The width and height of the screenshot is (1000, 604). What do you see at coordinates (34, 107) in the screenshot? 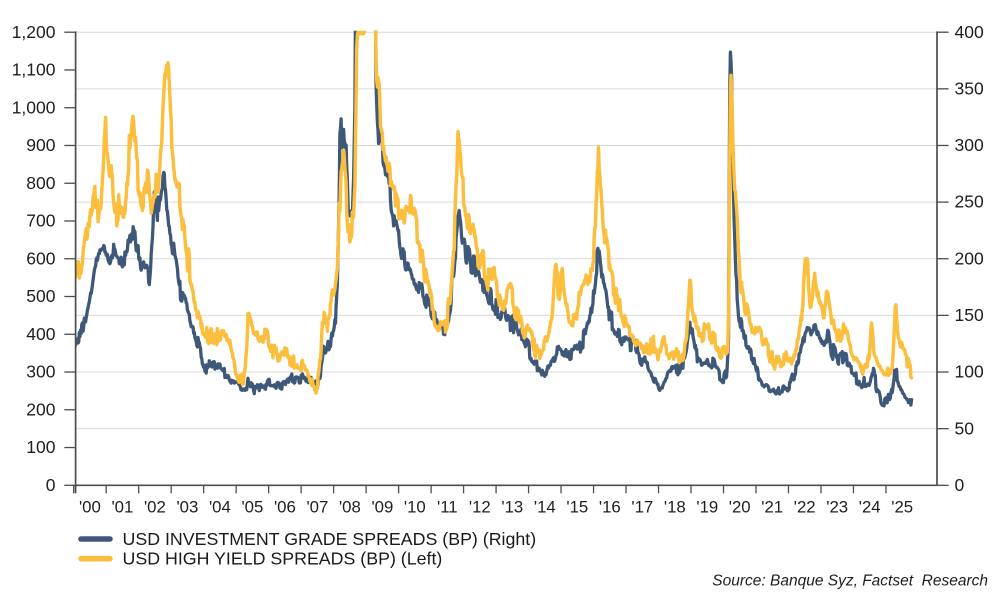
I see `svg-text: 1,000` at bounding box center [34, 107].